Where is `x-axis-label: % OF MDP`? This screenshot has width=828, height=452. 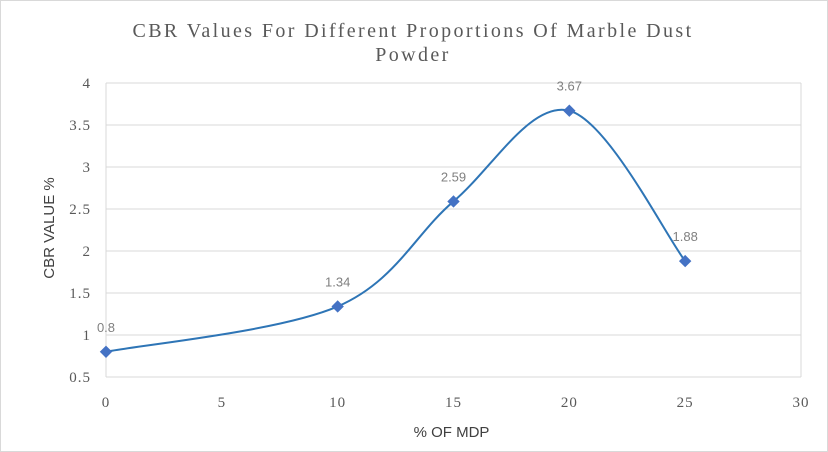
x-axis-label: % OF MDP is located at coordinates (452, 432).